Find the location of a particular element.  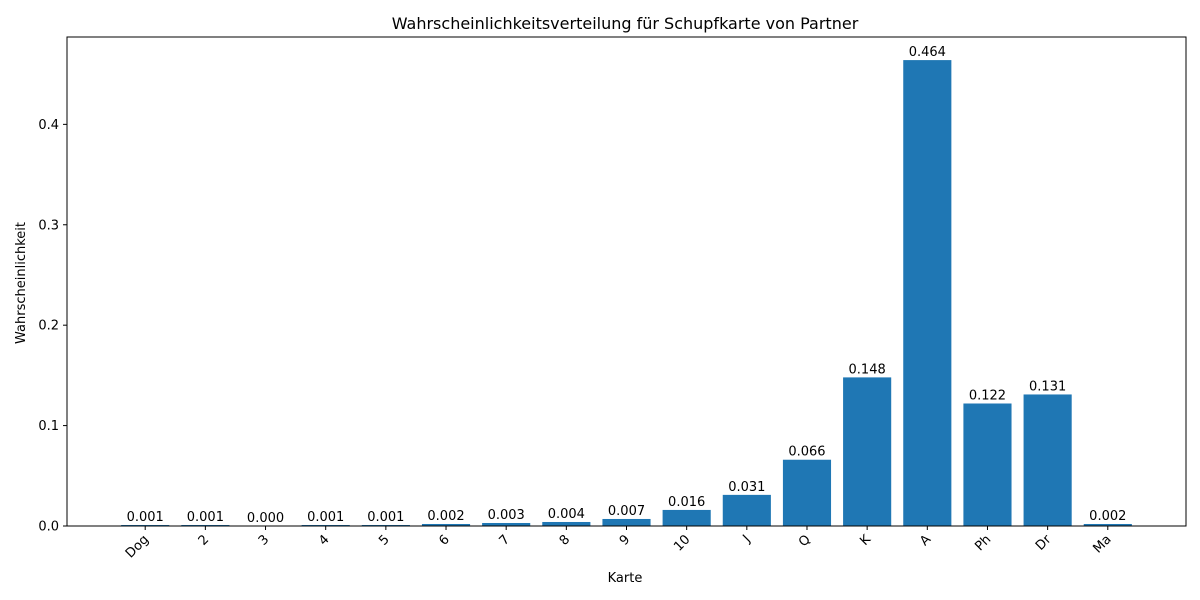

data-label-7: 0.003 is located at coordinates (506, 515).